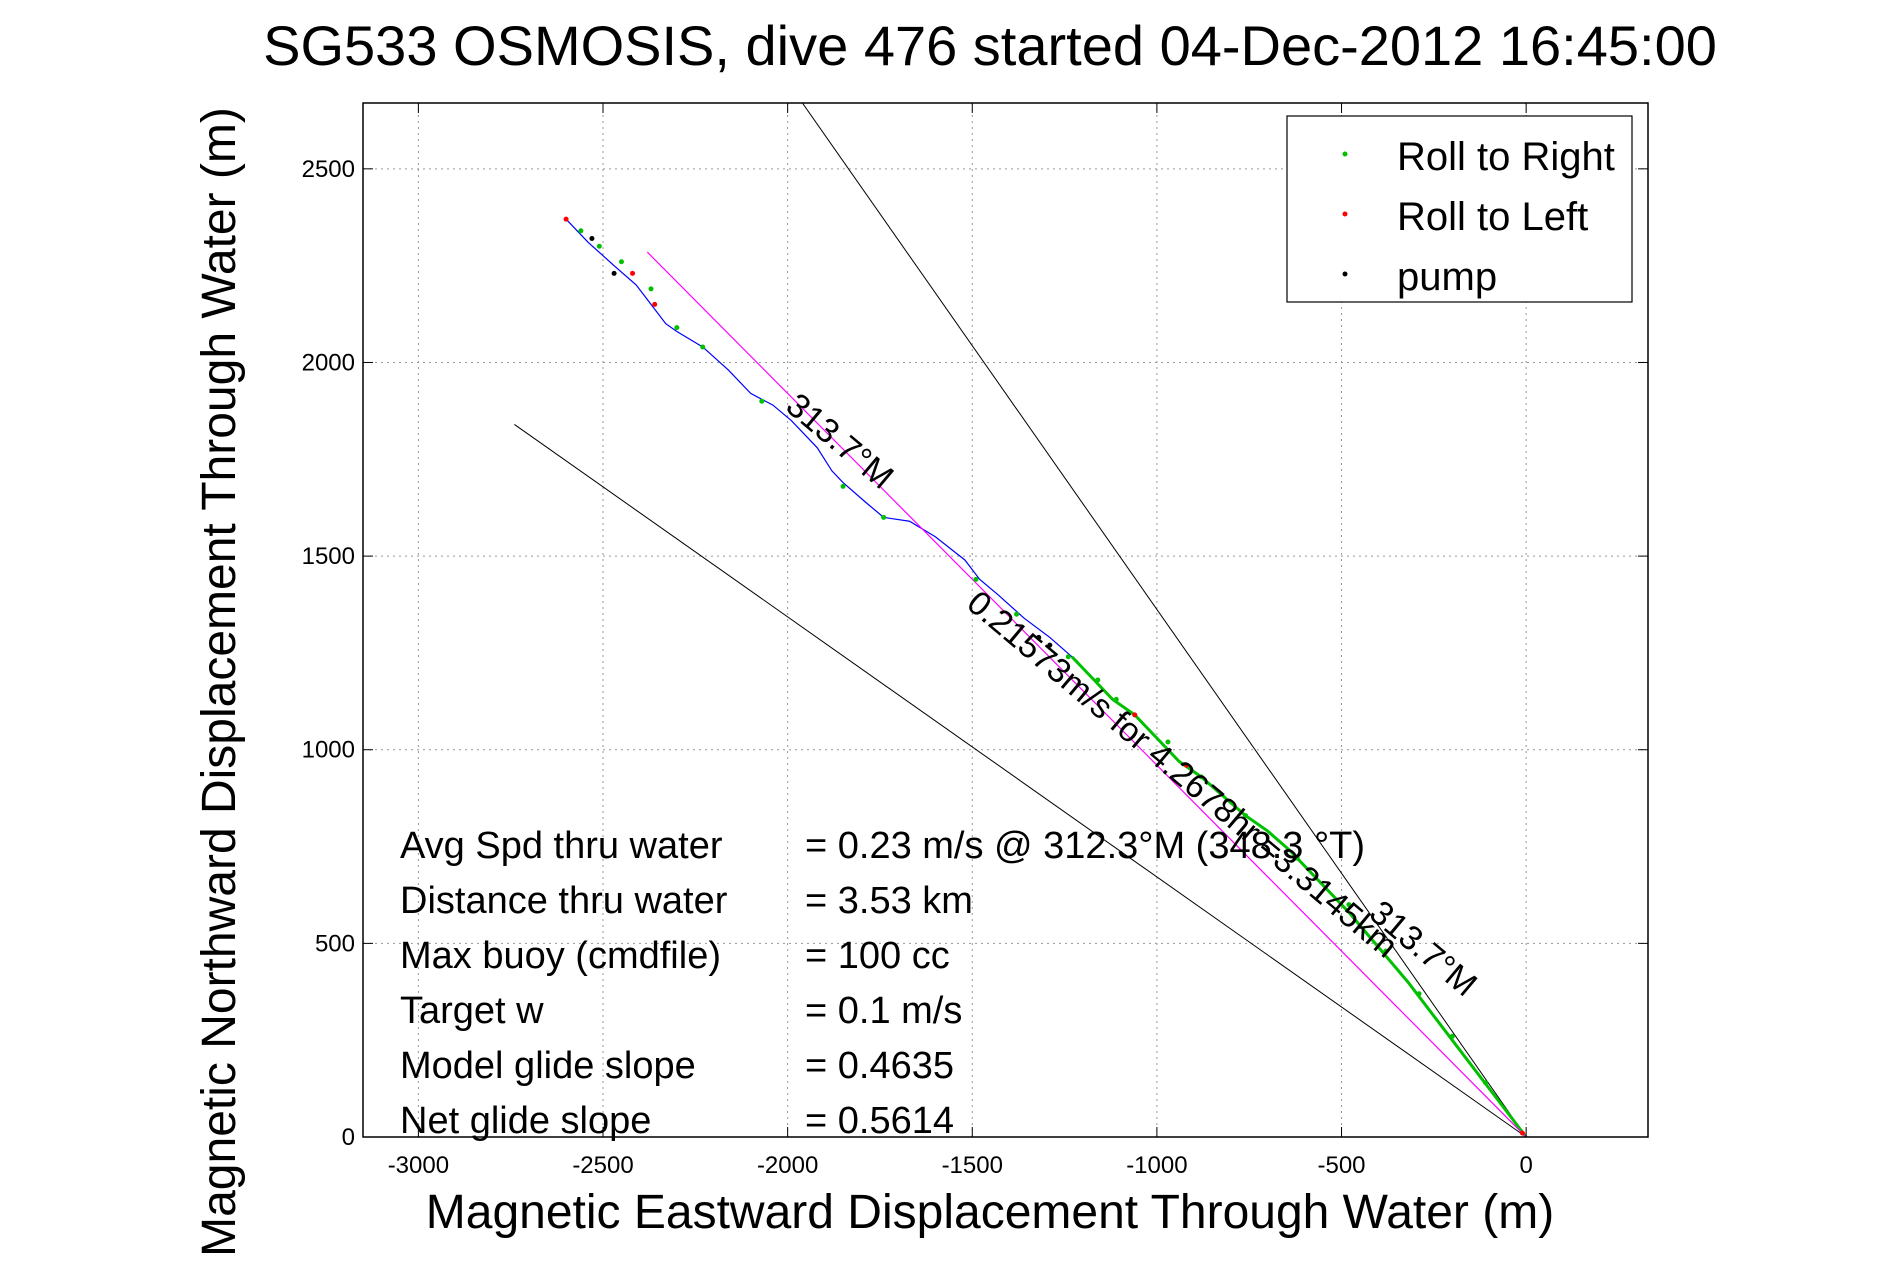  I want to click on stats-value: = 100 cc, so click(877, 956).